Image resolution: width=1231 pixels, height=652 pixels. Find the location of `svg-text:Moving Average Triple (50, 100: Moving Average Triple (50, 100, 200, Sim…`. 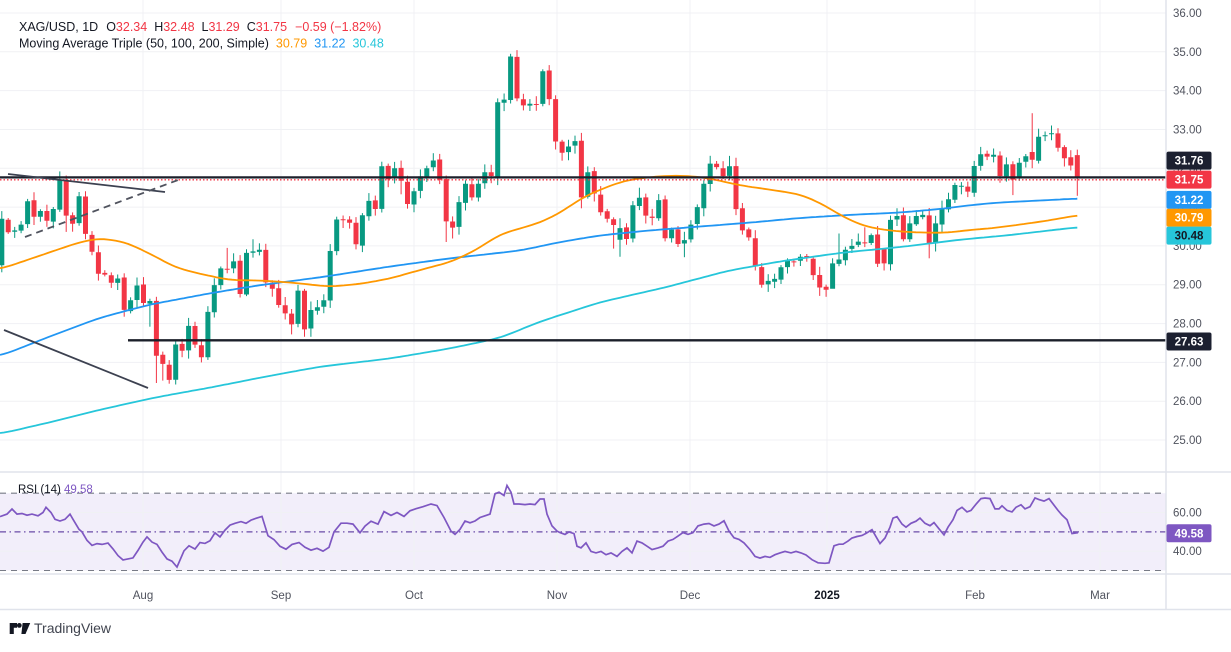

svg-text:Moving Average Triple (50, 100: Moving Average Triple (50, 100, 200, Sim… is located at coordinates (201, 44).